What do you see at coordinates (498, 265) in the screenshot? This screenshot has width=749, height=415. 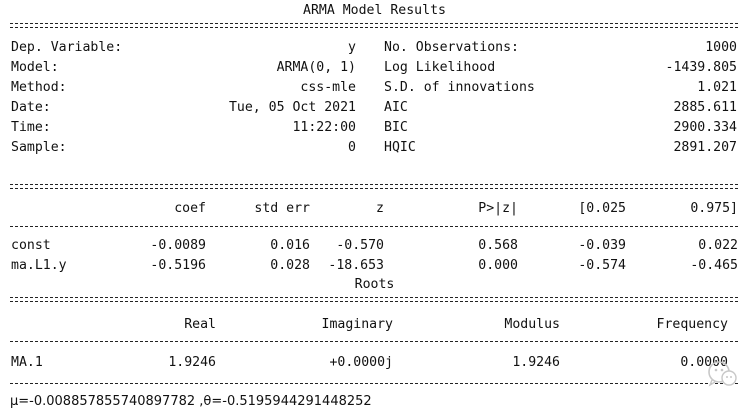 I see `table-cell: 0.000` at bounding box center [498, 265].